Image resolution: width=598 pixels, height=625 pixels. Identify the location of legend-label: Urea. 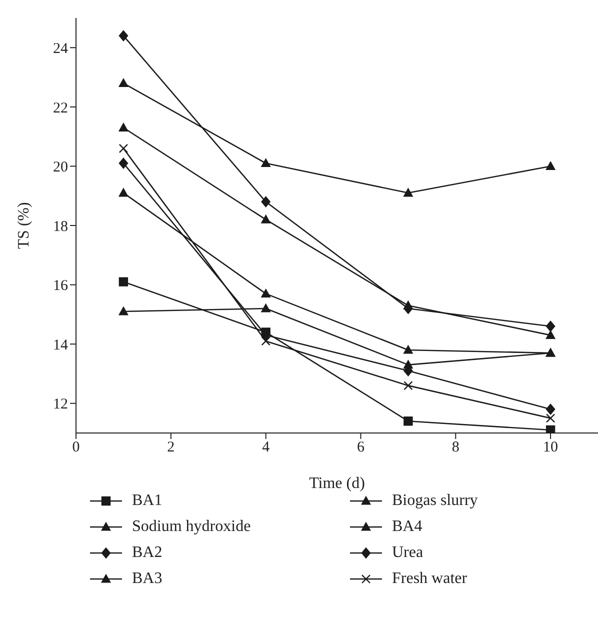
(408, 553).